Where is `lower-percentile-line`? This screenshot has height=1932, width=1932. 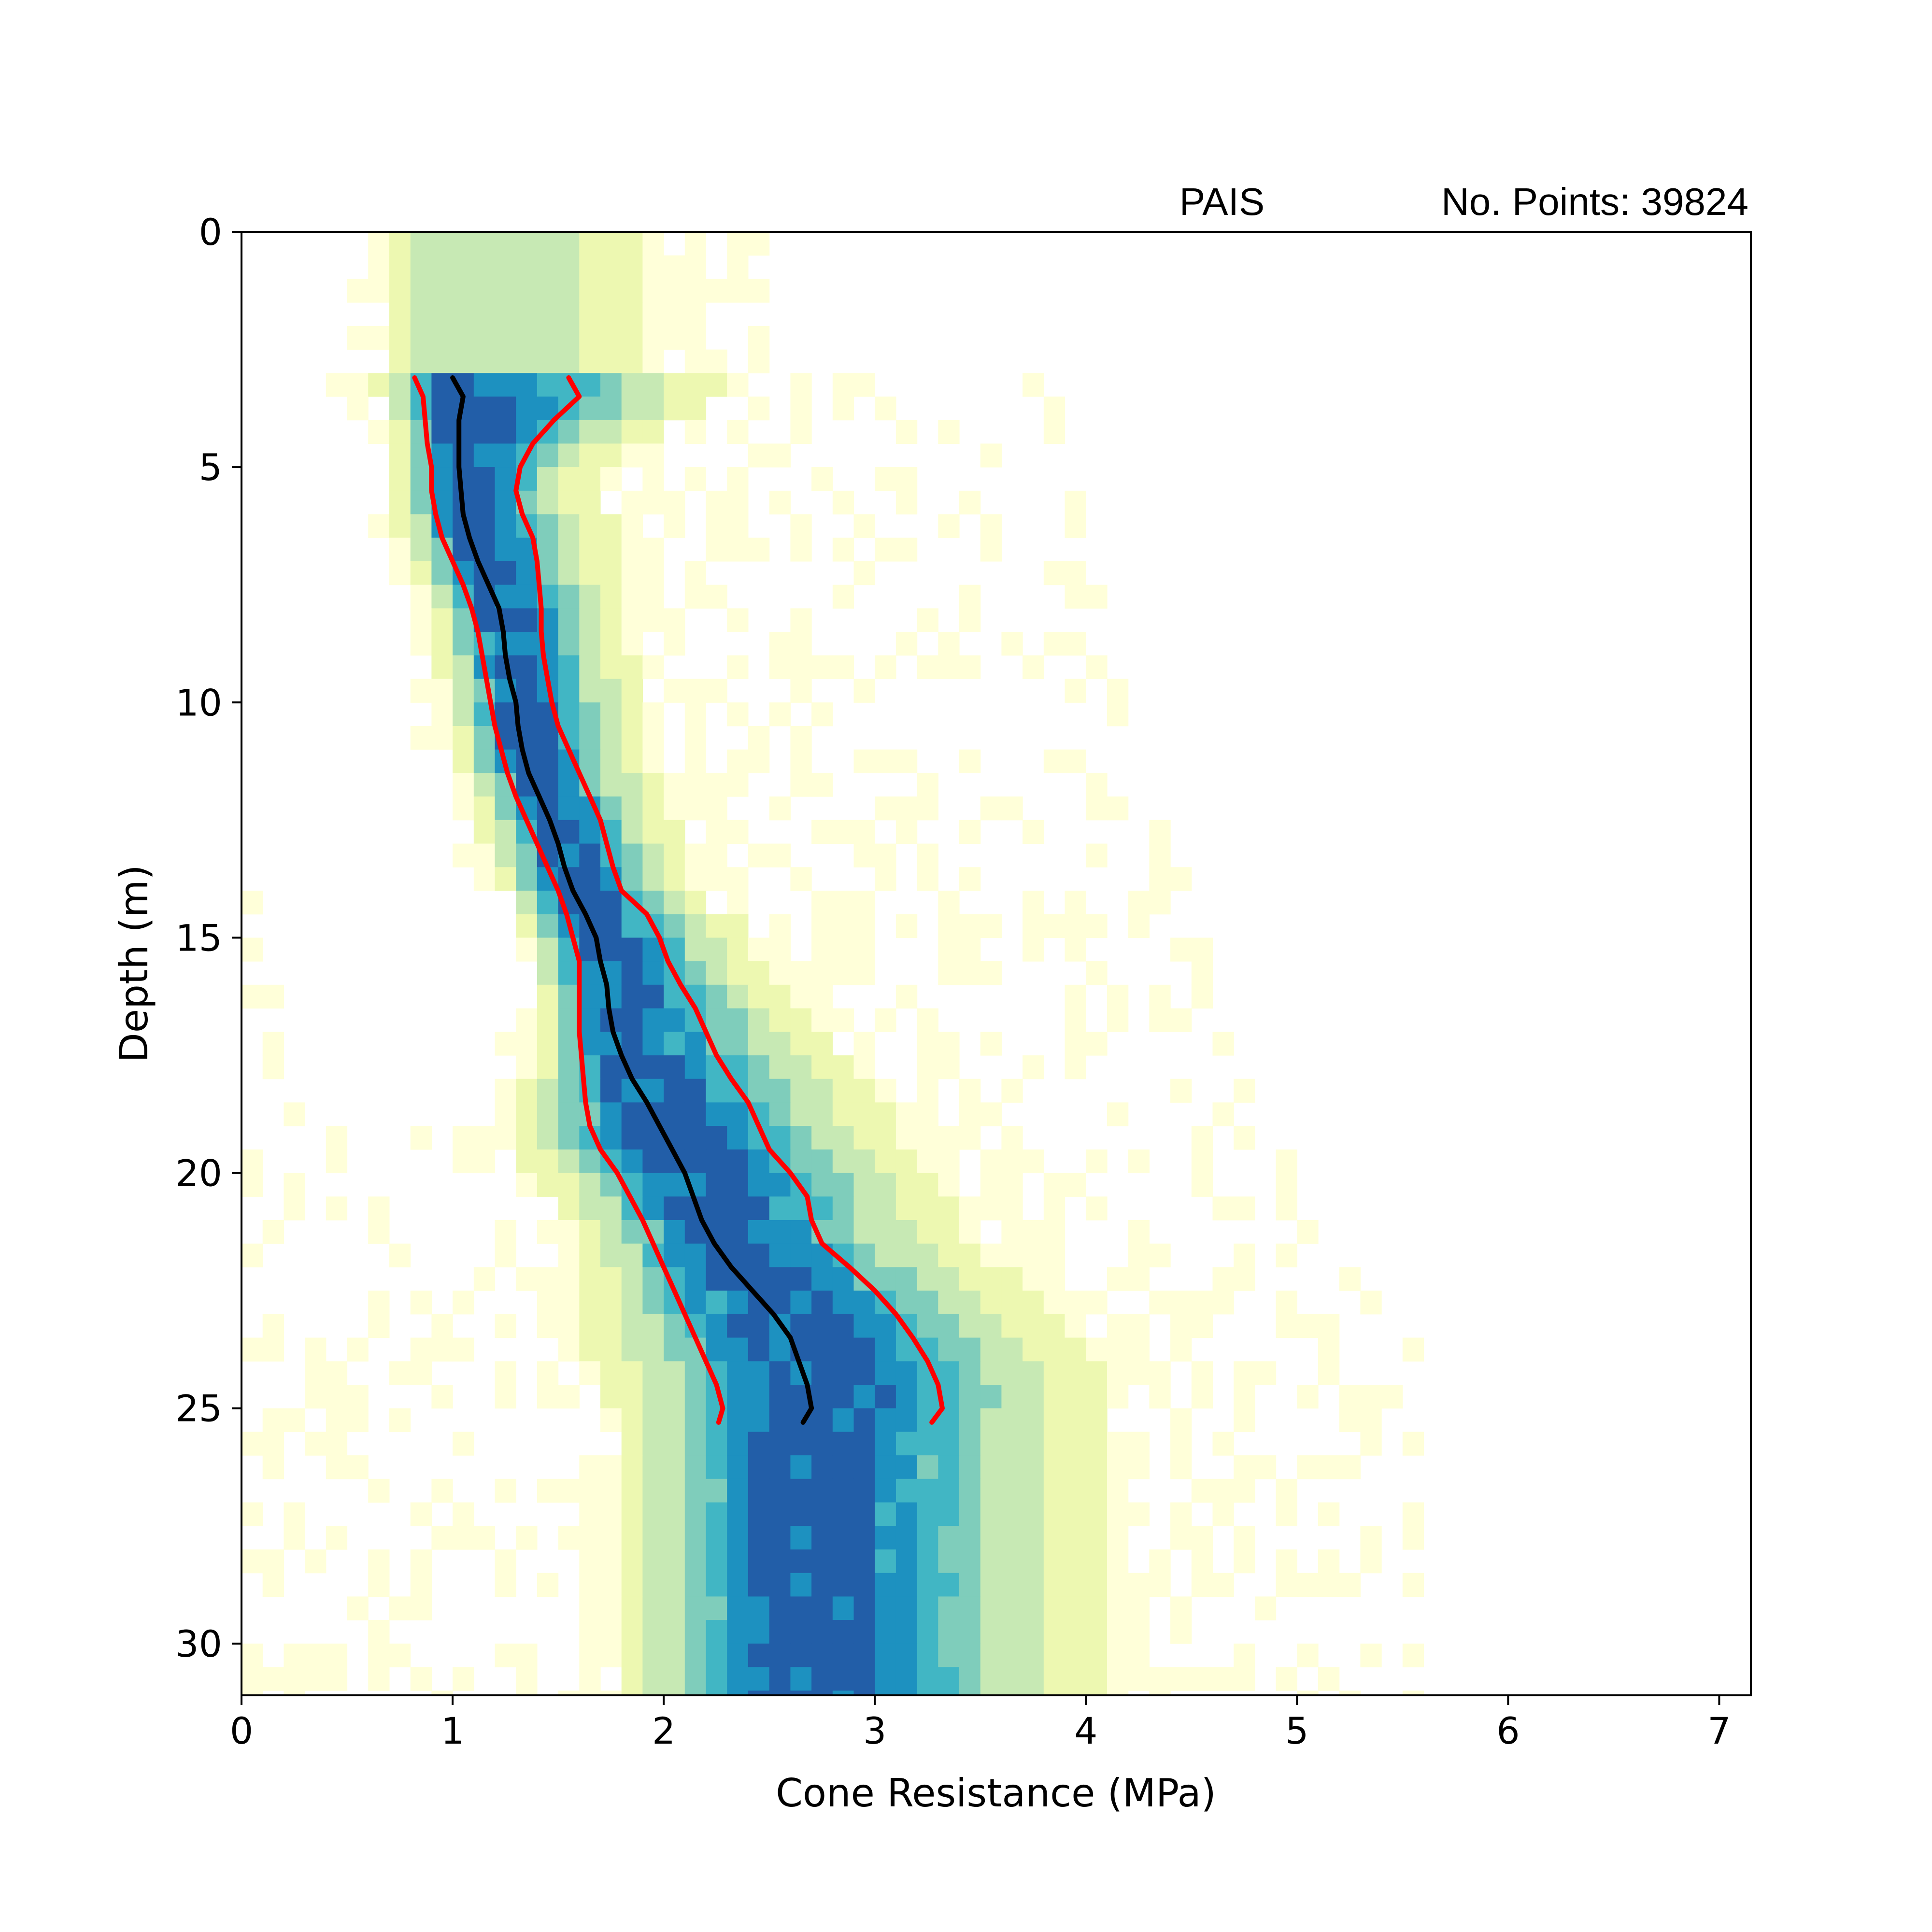 lower-percentile-line is located at coordinates (568, 900).